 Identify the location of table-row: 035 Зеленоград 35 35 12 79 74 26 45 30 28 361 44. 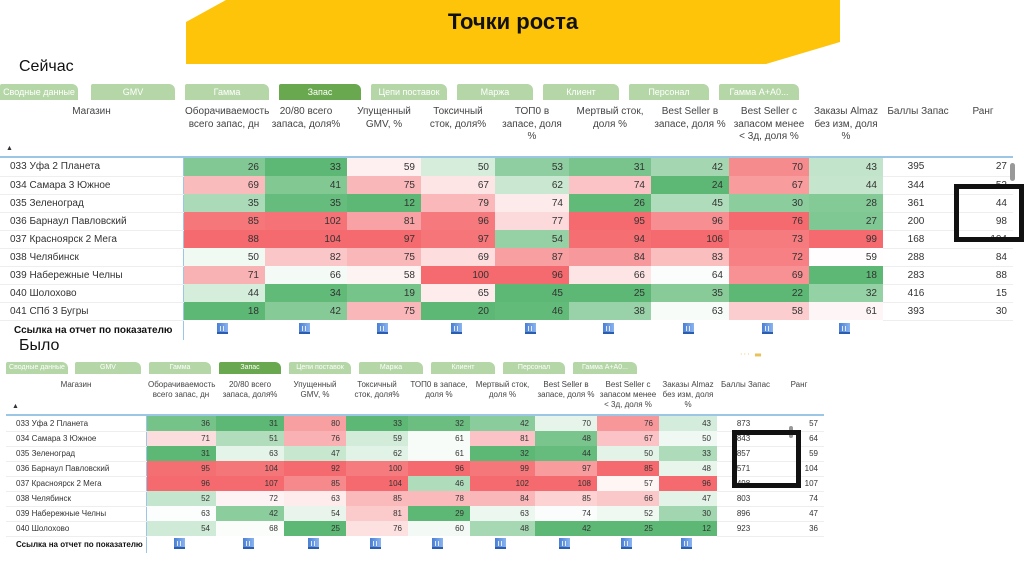
(506, 203).